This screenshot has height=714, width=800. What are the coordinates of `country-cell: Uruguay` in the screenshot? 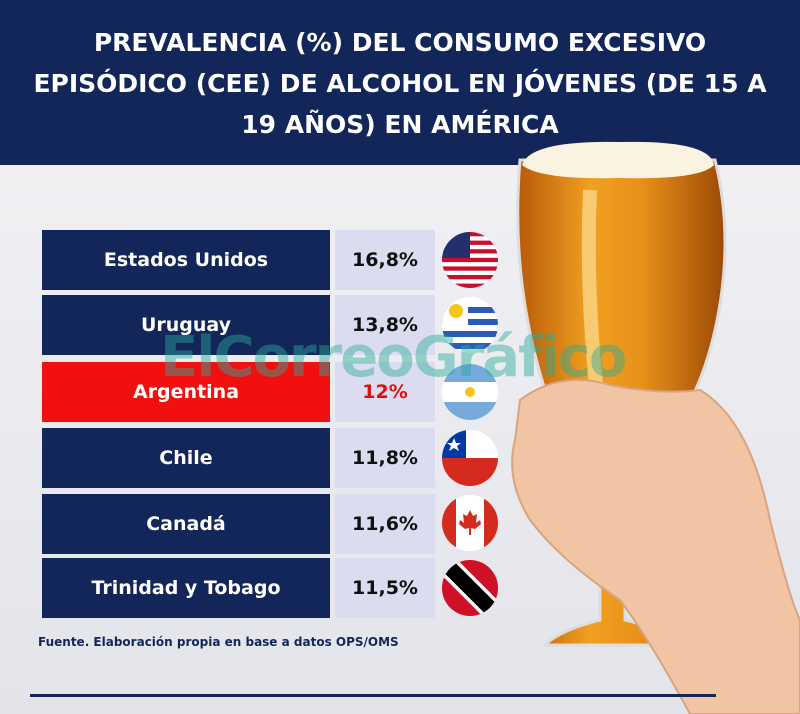 It's located at (186, 325).